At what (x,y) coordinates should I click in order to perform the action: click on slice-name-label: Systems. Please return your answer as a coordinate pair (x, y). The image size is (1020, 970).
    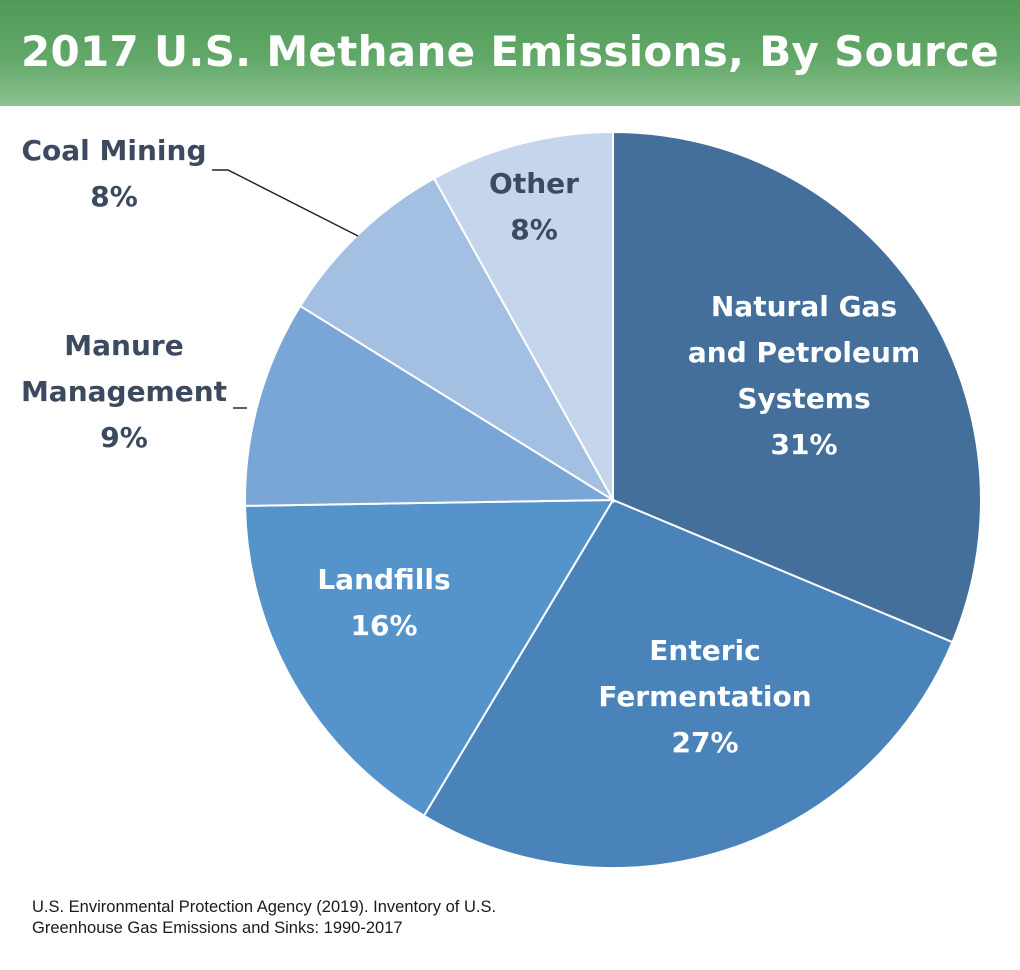
    Looking at the image, I should click on (803, 398).